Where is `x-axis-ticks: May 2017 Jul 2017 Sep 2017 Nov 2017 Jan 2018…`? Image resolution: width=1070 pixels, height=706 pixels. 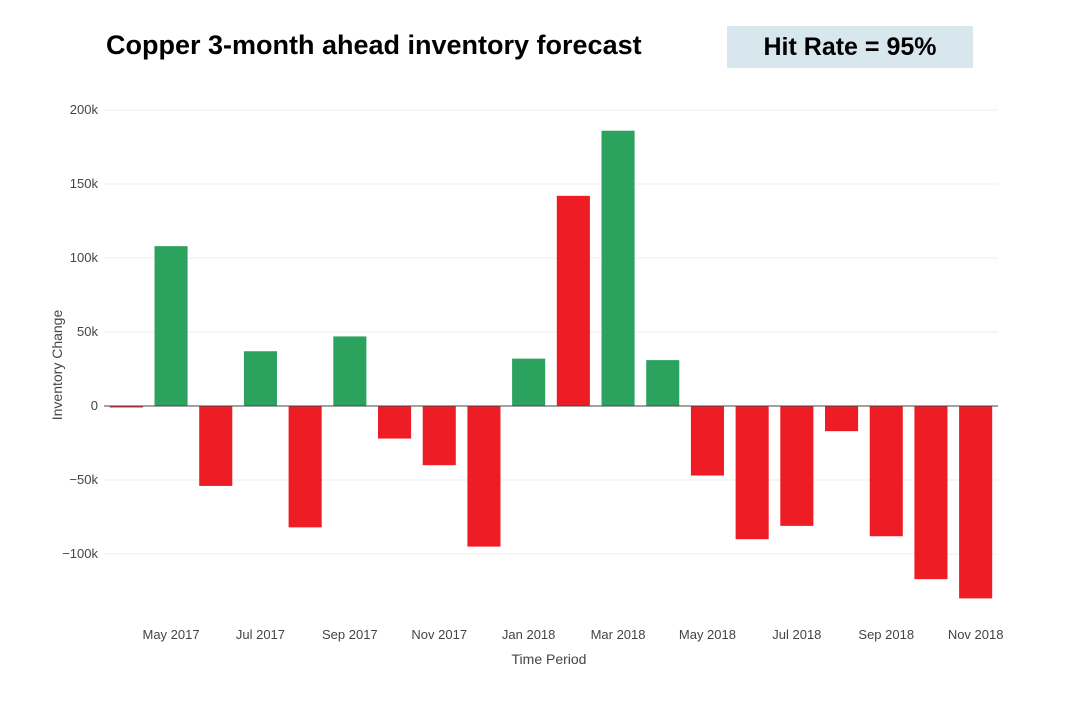
x-axis-ticks: May 2017 Jul 2017 Sep 2017 Nov 2017 Jan 2018… is located at coordinates (573, 634).